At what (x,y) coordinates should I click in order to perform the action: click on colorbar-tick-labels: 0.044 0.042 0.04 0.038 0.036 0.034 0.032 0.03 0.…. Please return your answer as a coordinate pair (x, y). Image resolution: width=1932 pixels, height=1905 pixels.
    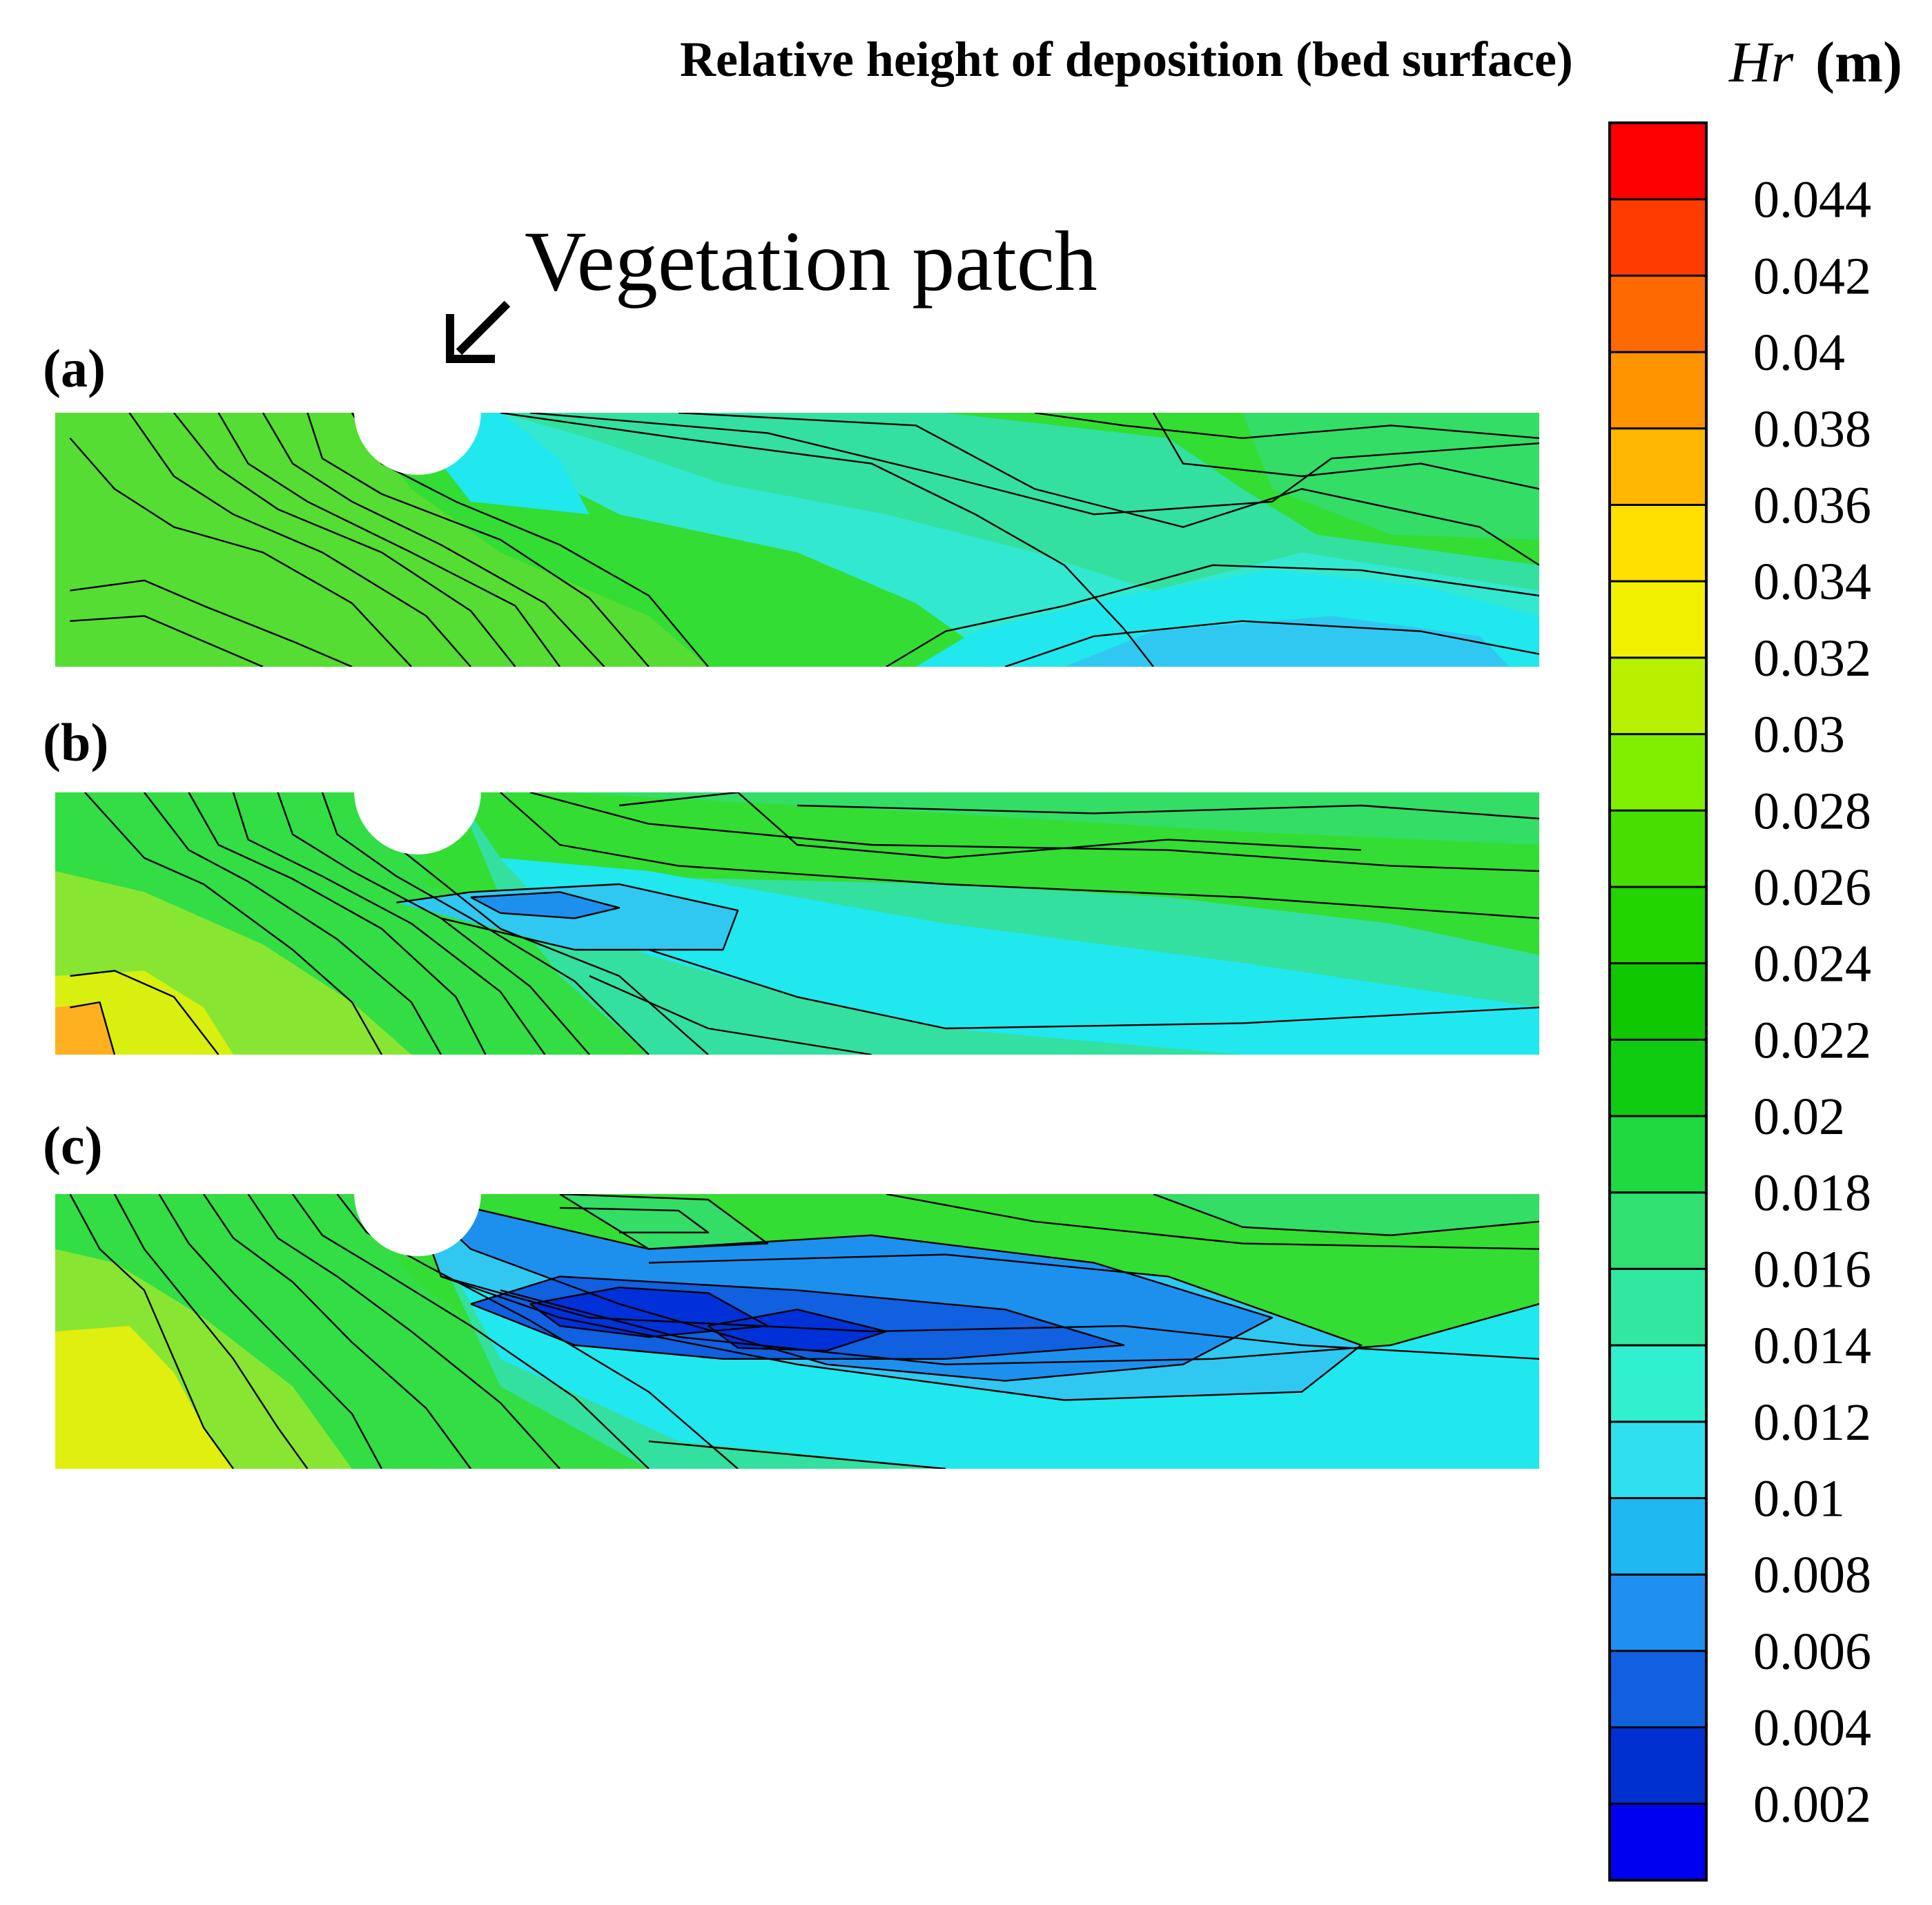
    Looking at the image, I should click on (1812, 1002).